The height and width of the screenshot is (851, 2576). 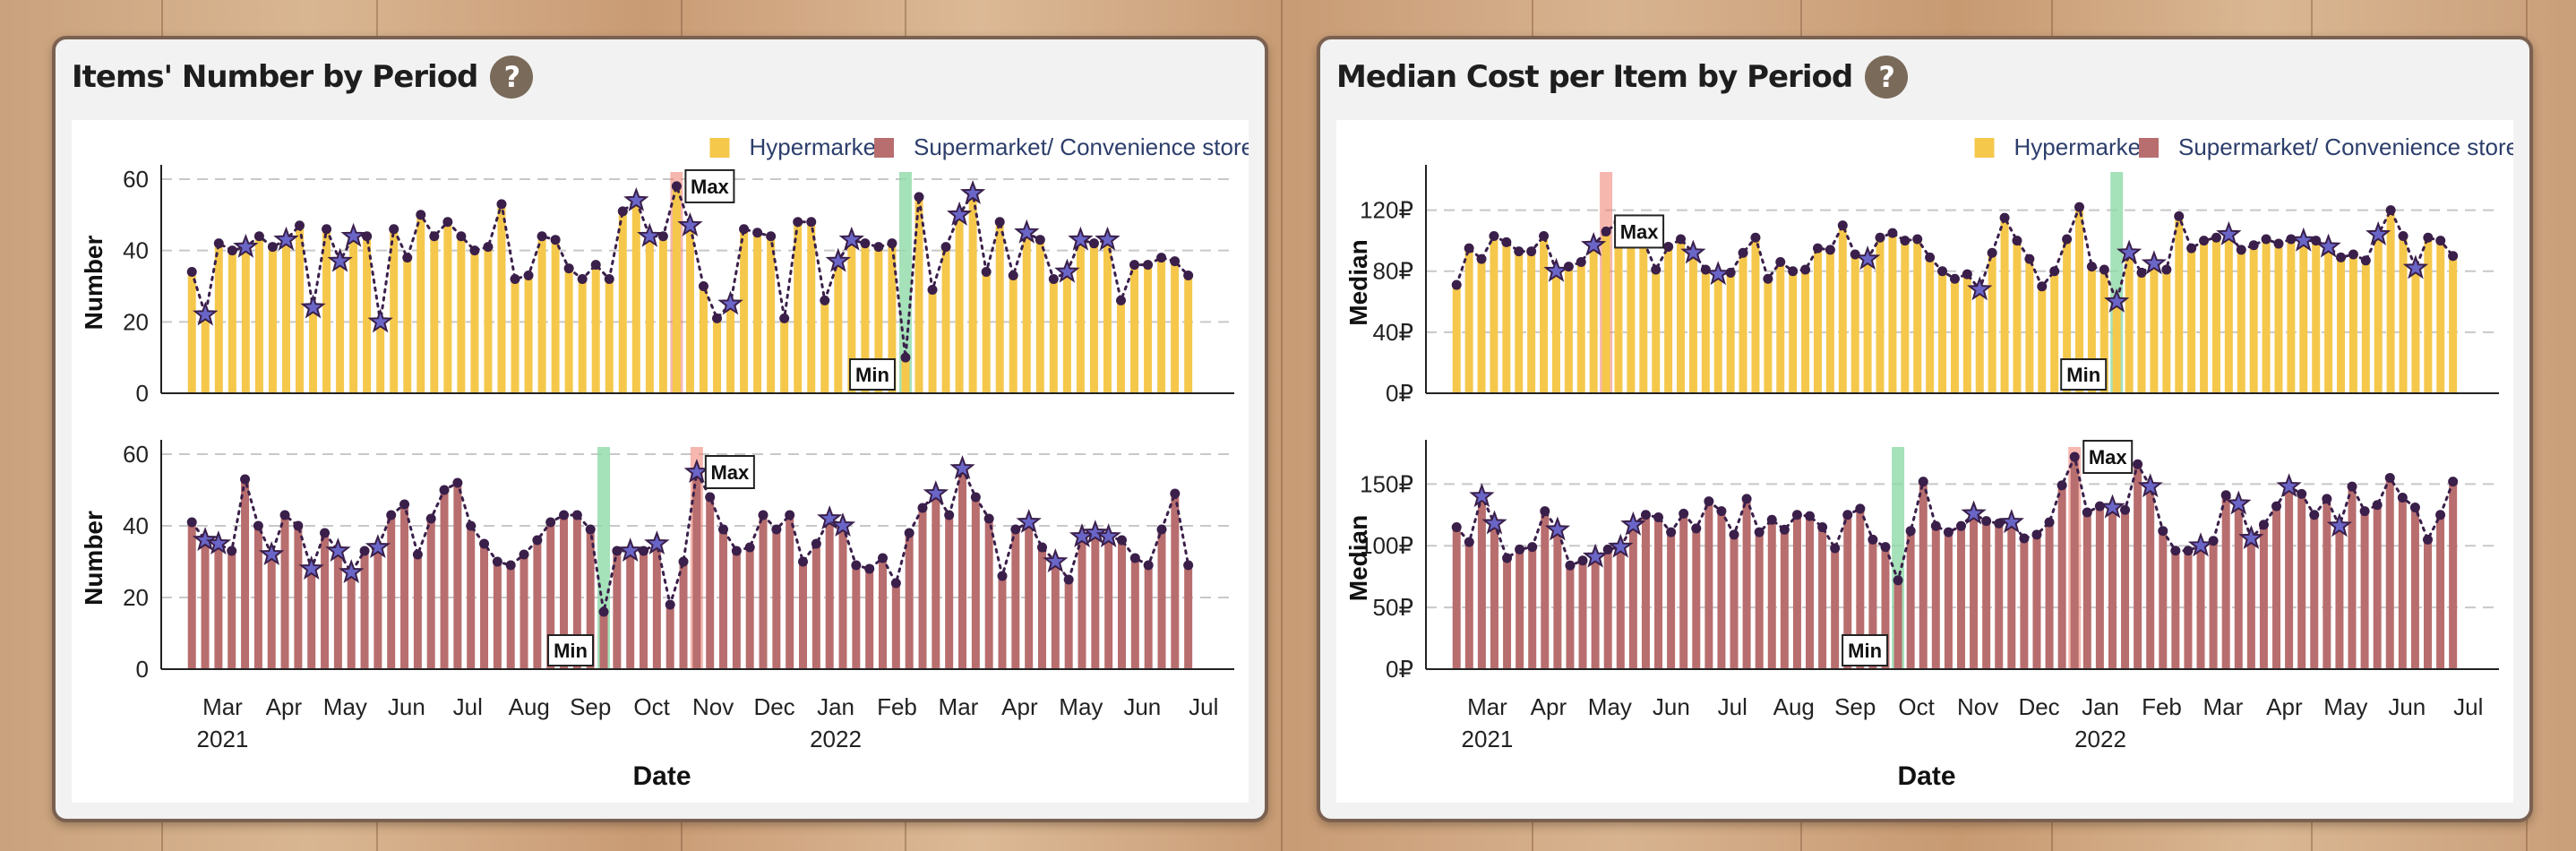 I want to click on chart-supermarket: 0₽ 50₽ 100₽ 150₽ Max Min Median, so click(x=1921, y=561).